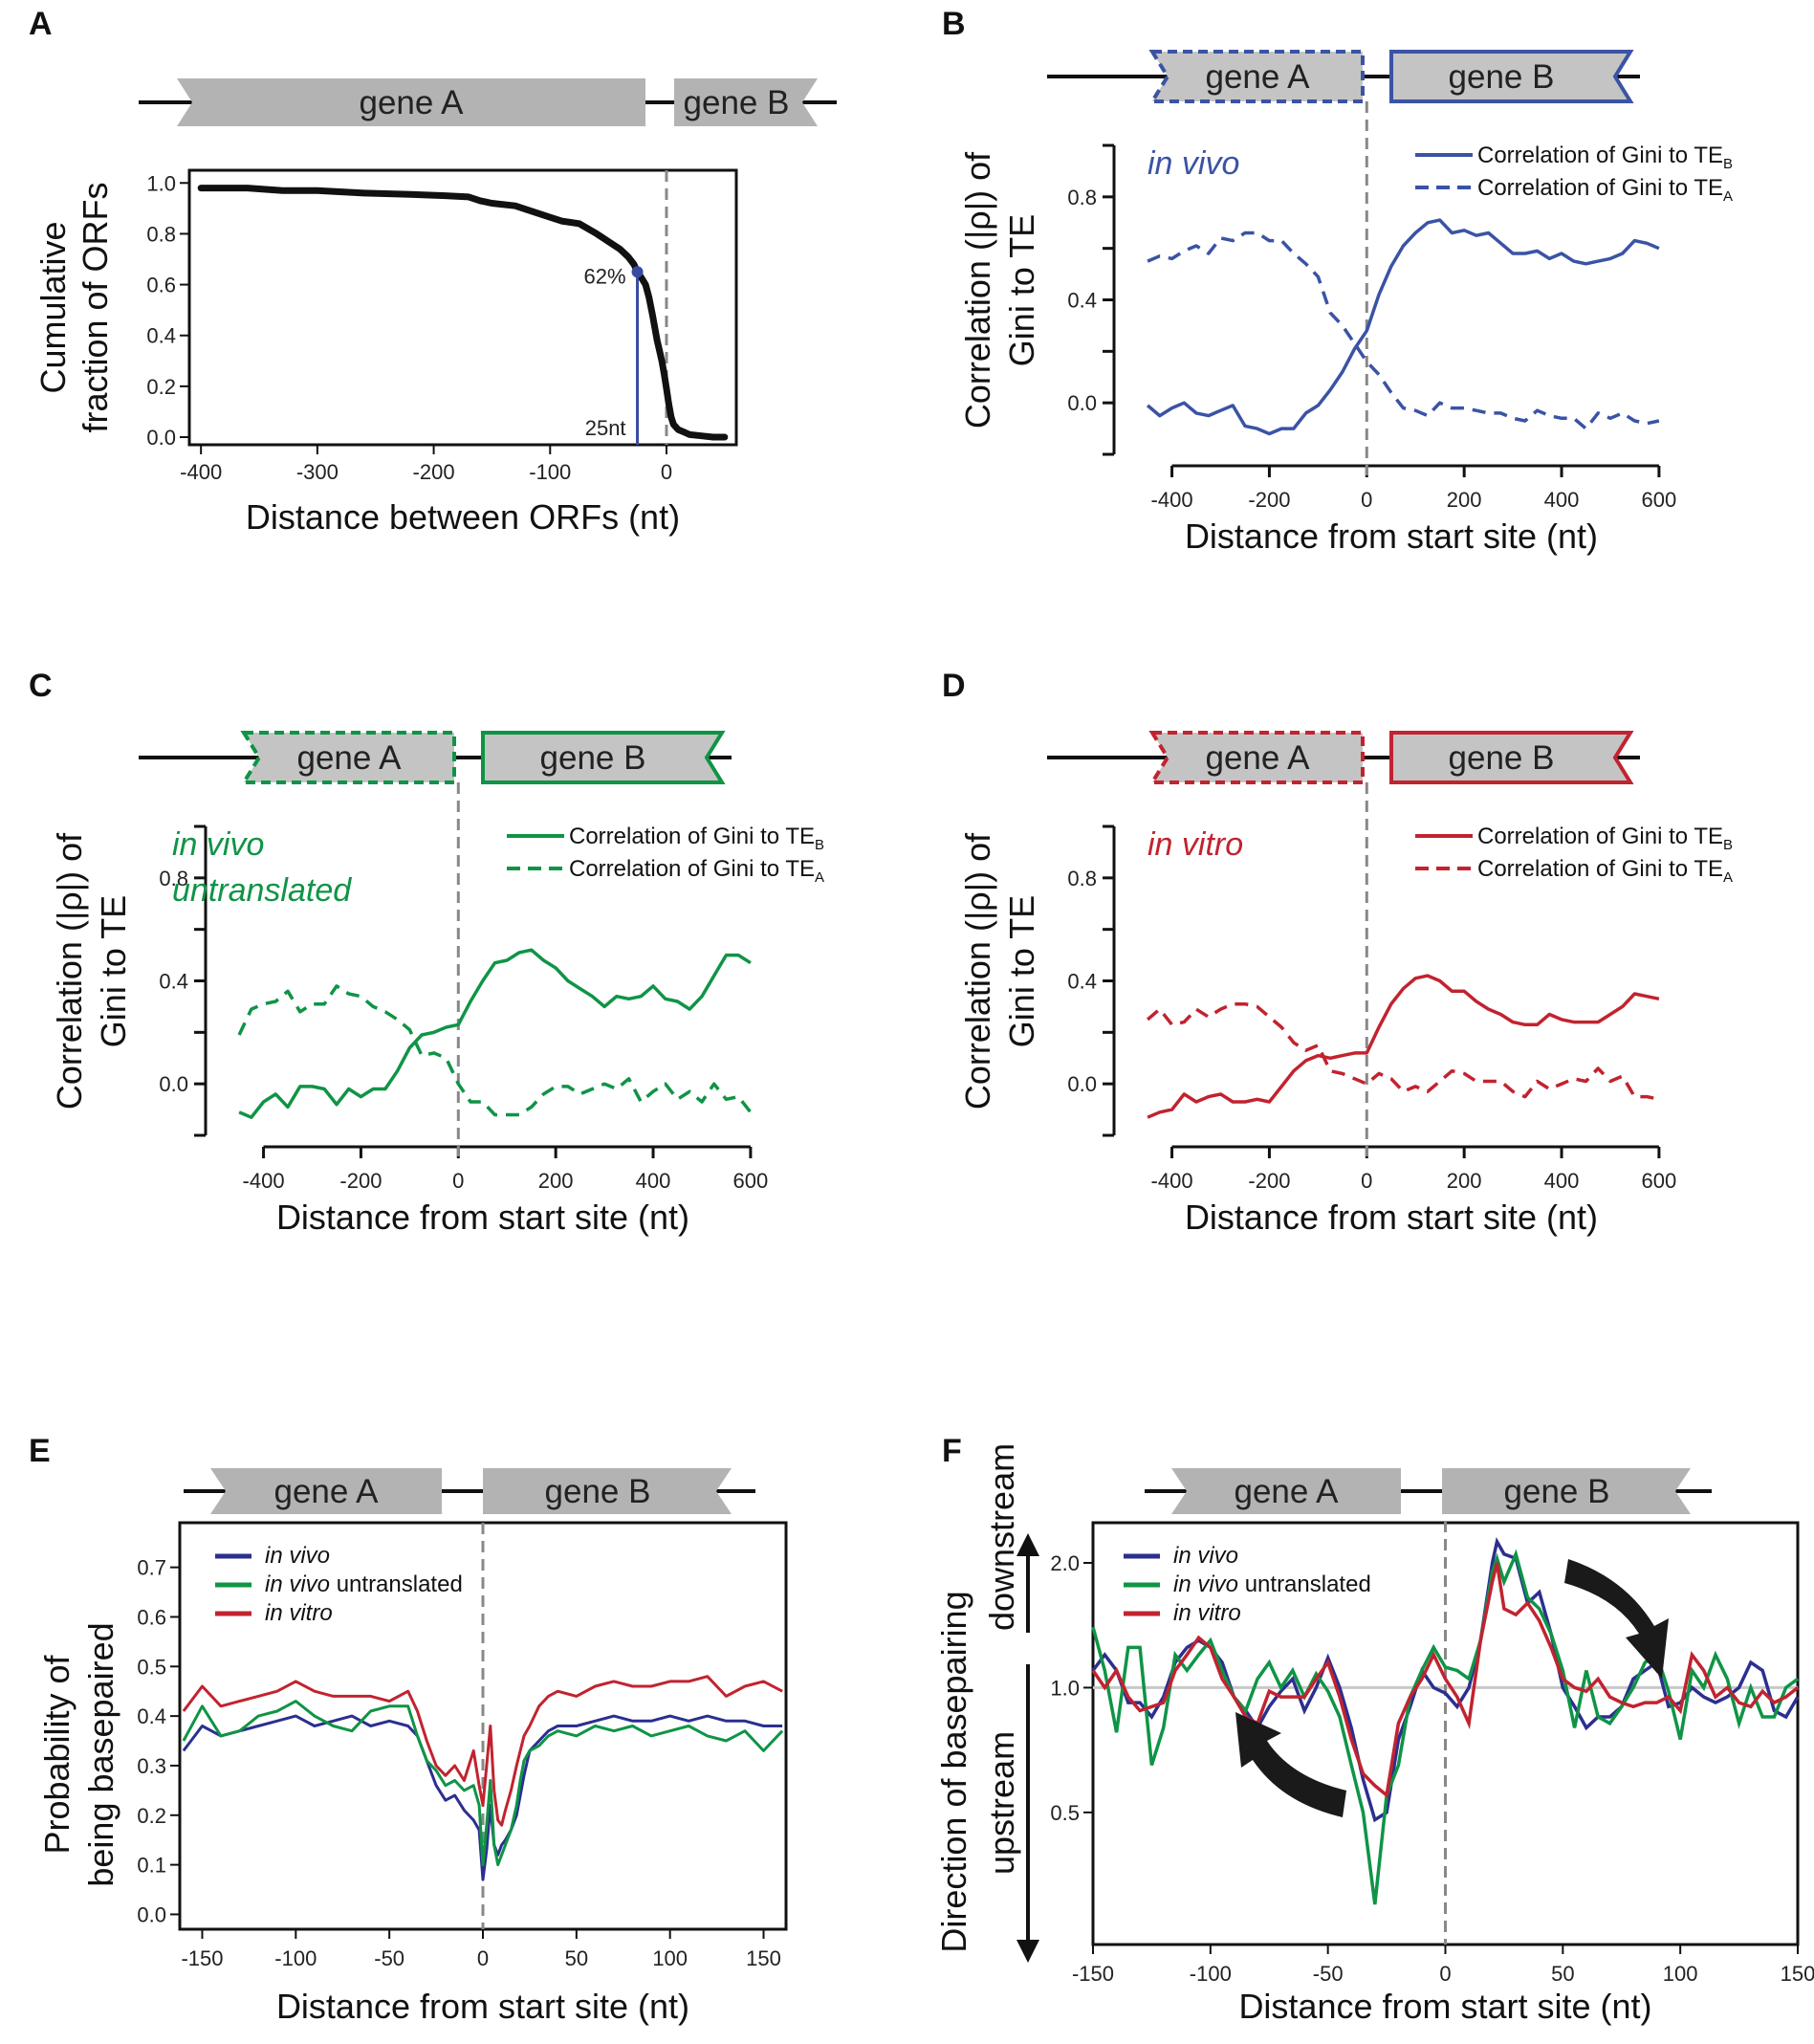  What do you see at coordinates (218, 844) in the screenshot?
I see `condition-label: in vivo` at bounding box center [218, 844].